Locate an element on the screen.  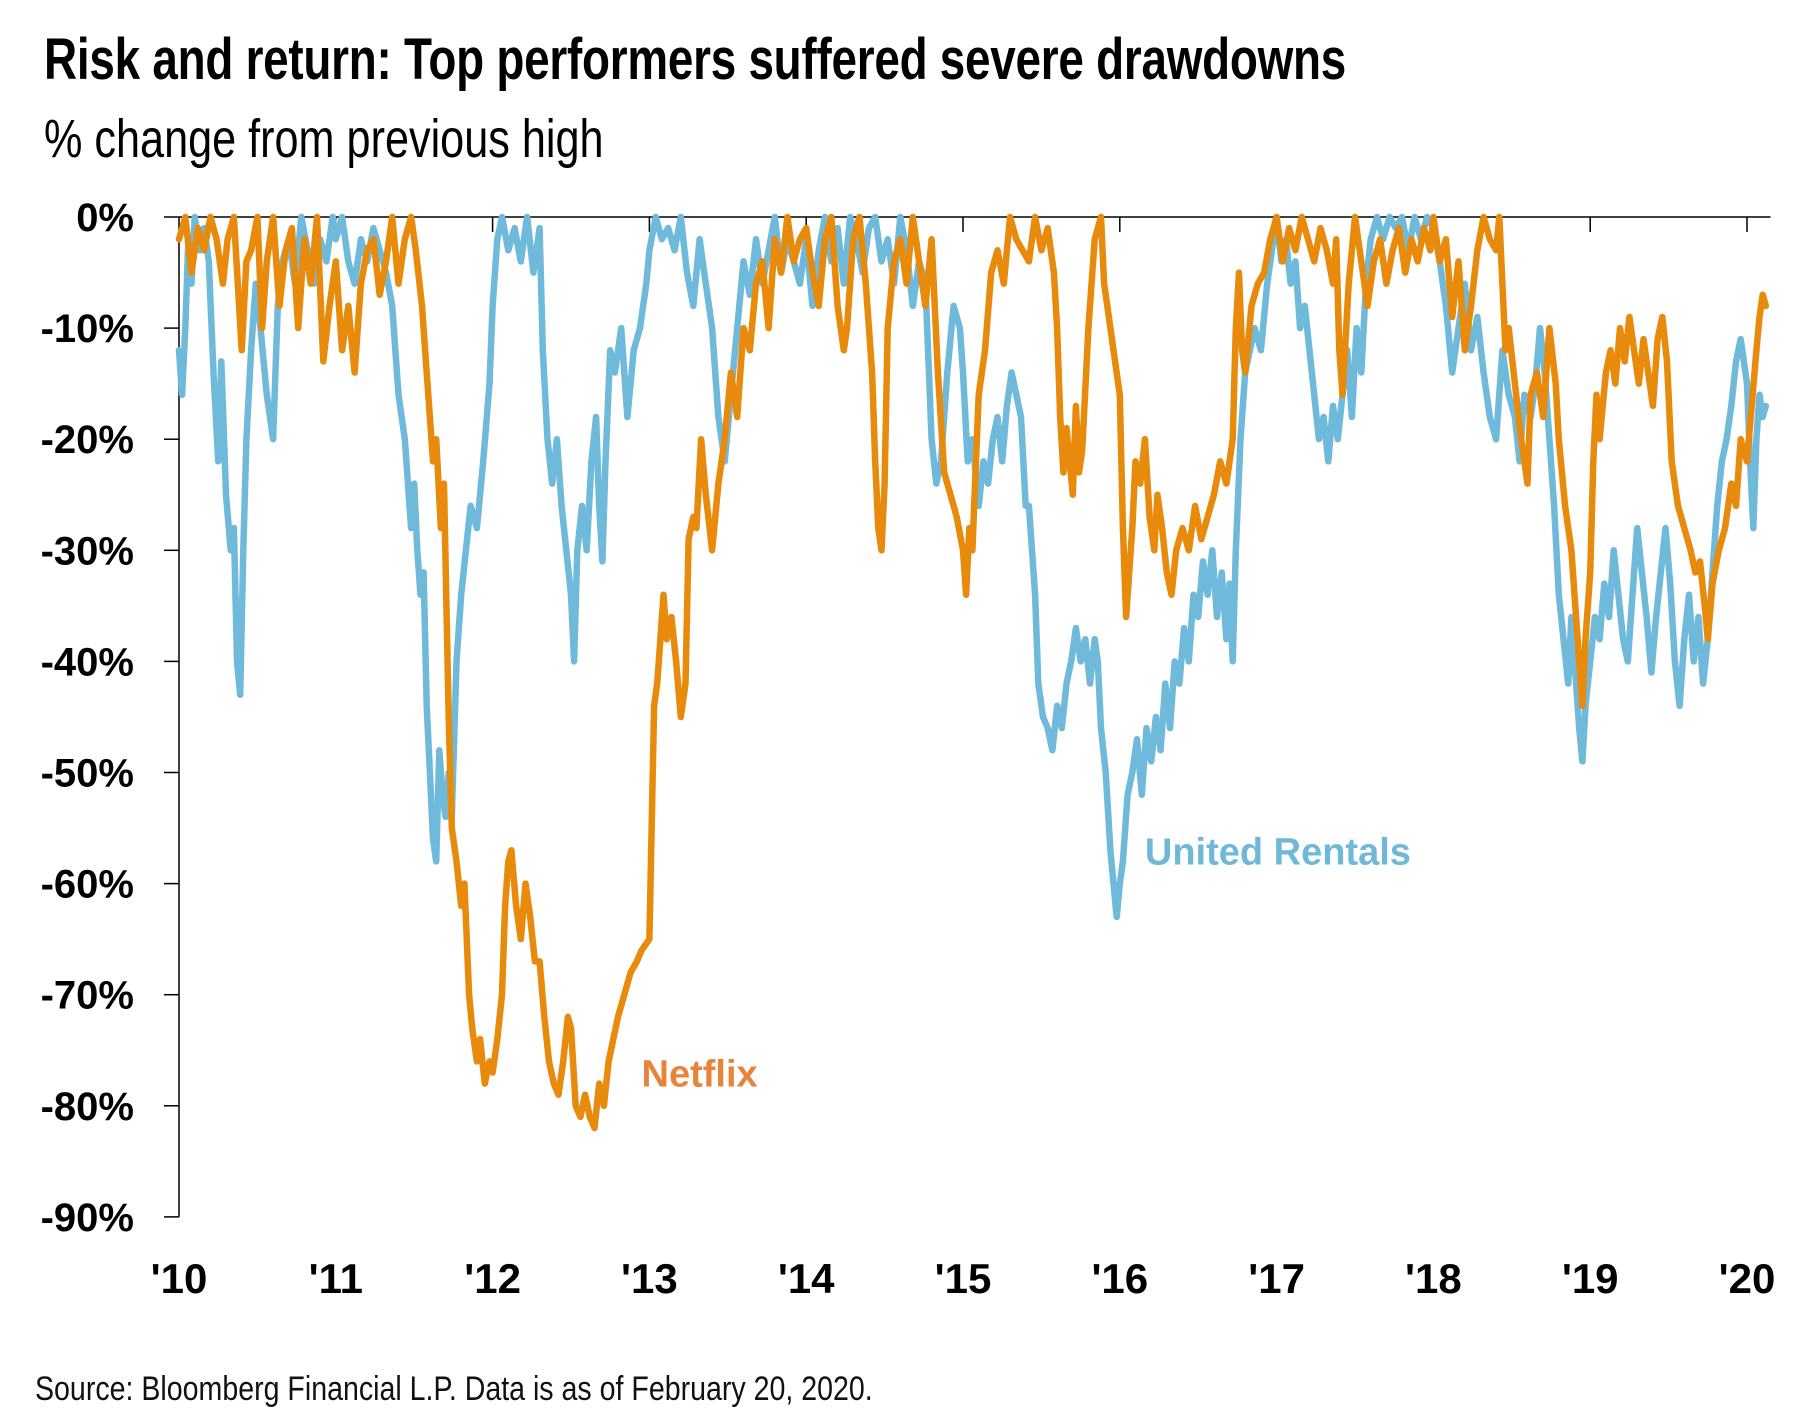
x-tick-label: '20 is located at coordinates (1747, 1278).